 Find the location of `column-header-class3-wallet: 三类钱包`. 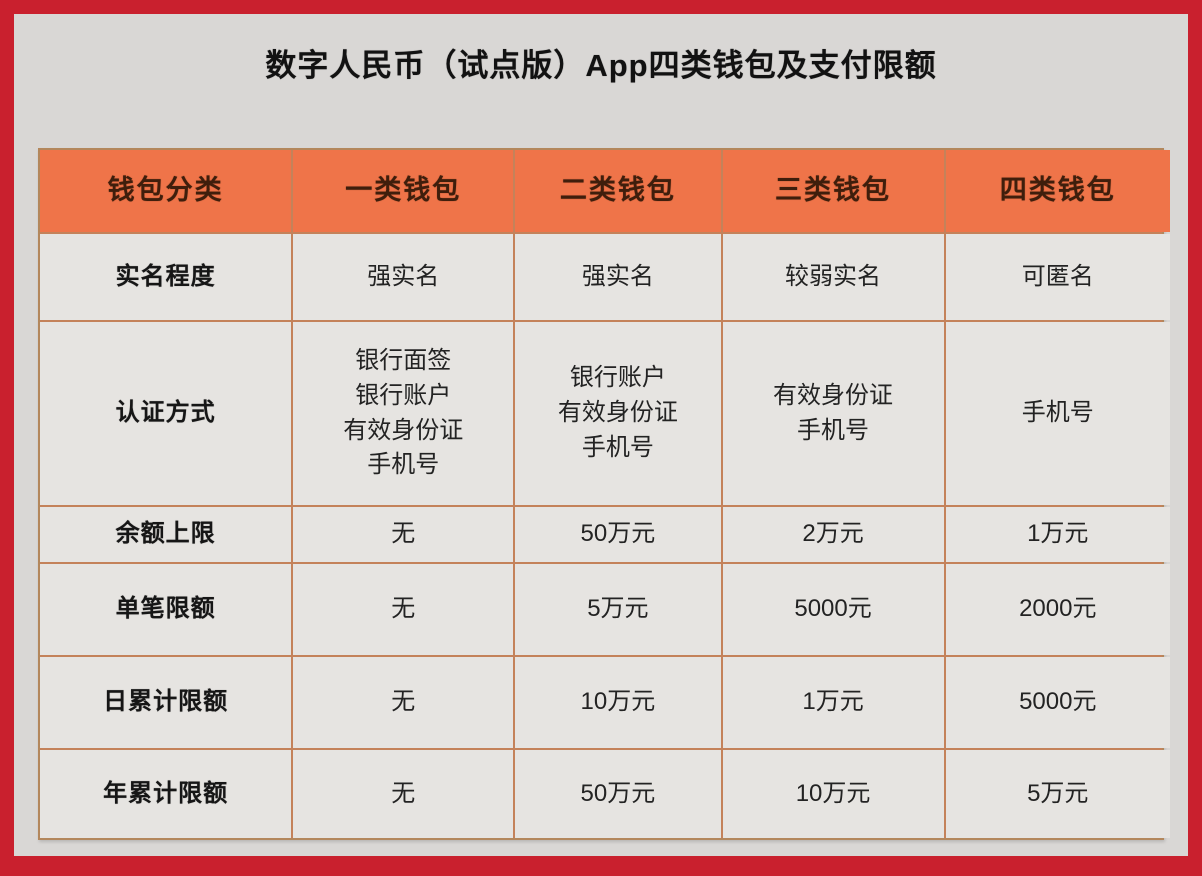

column-header-class3-wallet: 三类钱包 is located at coordinates (833, 191).